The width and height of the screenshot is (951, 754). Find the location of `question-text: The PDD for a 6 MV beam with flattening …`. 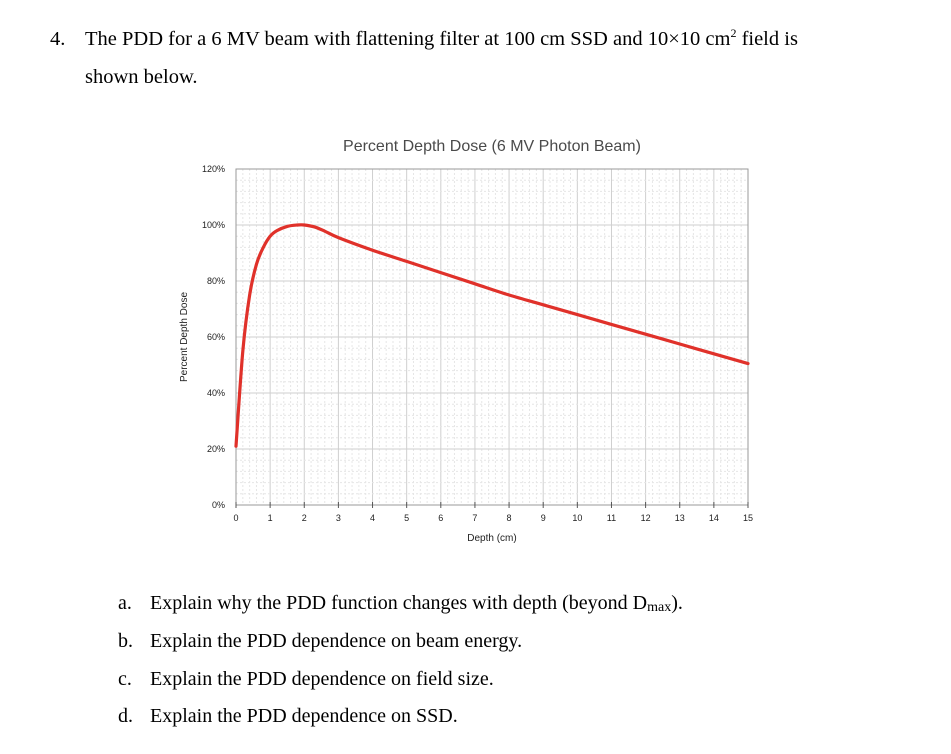

question-text: The PDD for a 6 MV beam with flattening … is located at coordinates (408, 39).